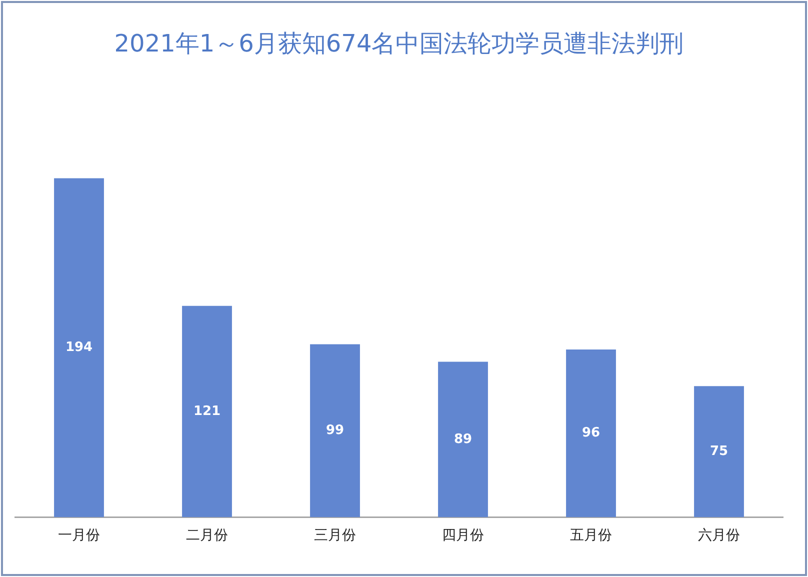  Describe the element at coordinates (463, 534) in the screenshot. I see `x-tick-label: 四月份` at that location.